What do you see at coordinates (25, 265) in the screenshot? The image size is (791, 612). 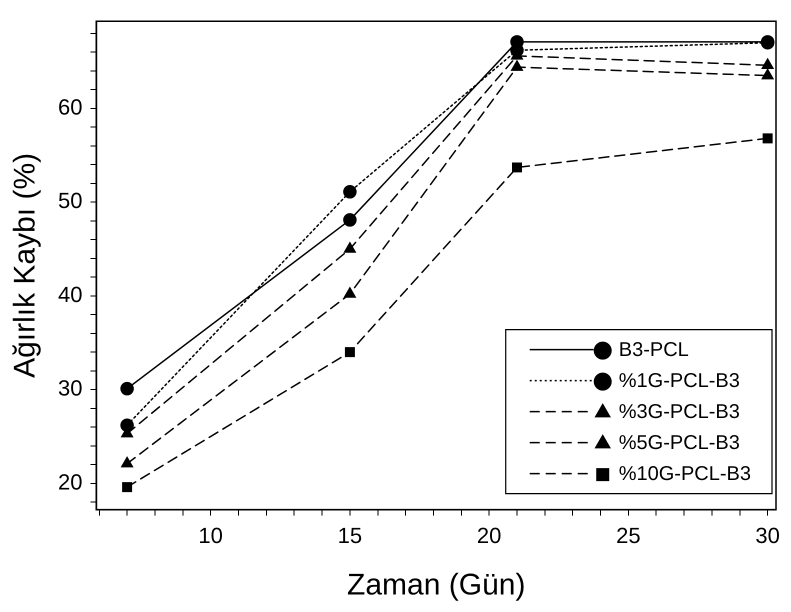 I see `y-axis-title: Ağırlık Kaybı (%)` at bounding box center [25, 265].